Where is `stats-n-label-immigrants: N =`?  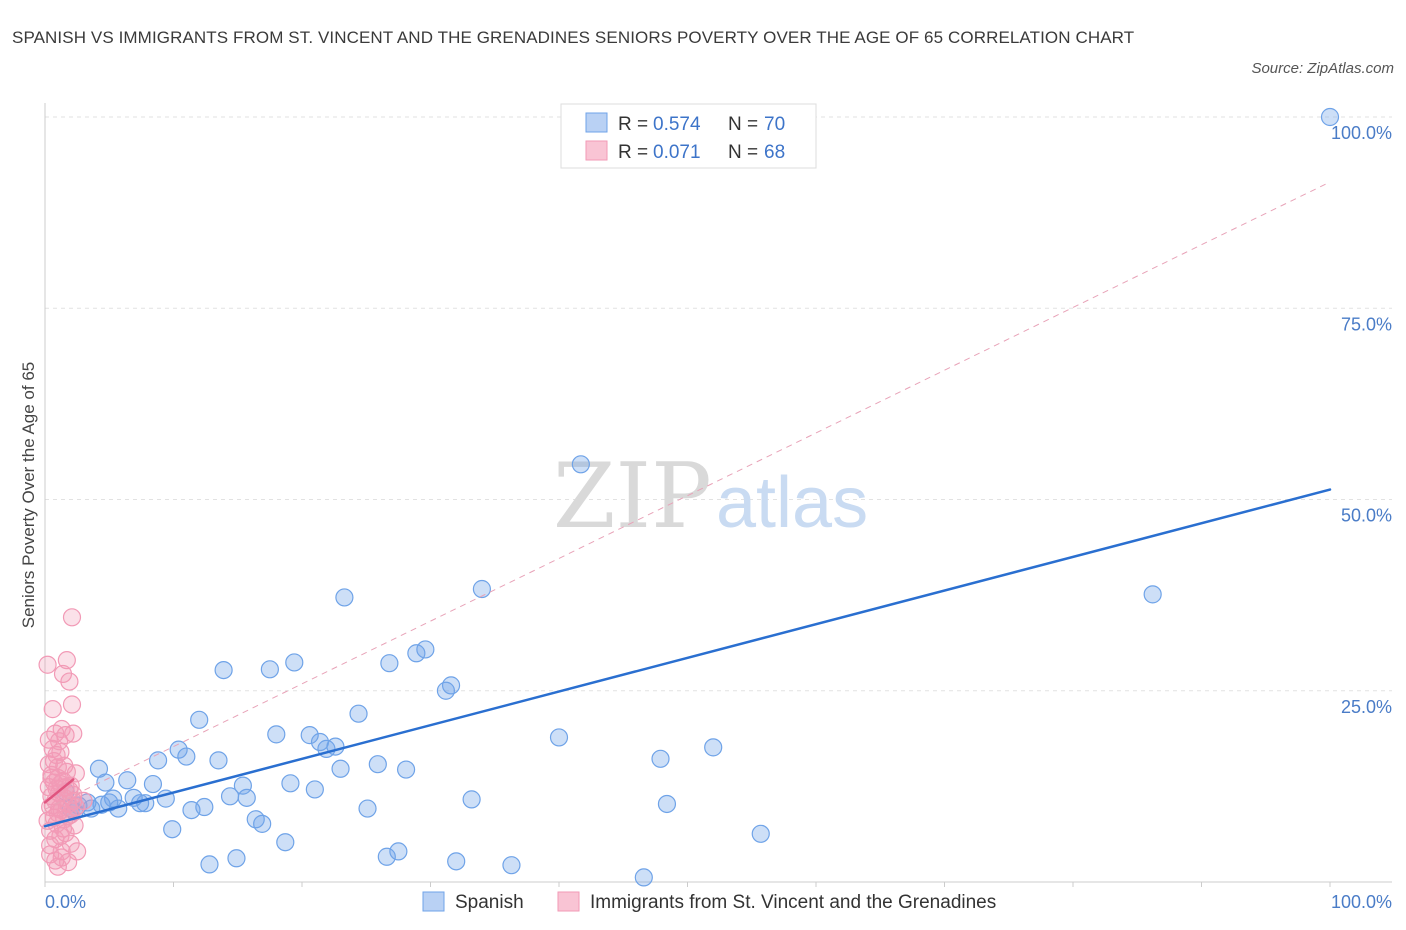 stats-n-label-immigrants: N = is located at coordinates (743, 152).